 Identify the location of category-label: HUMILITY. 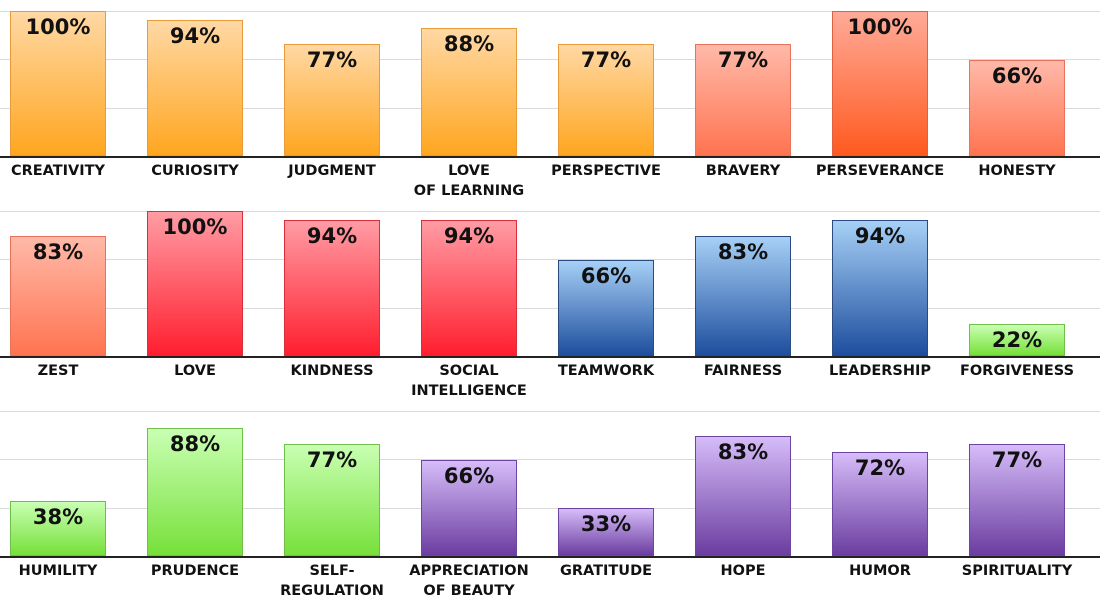
(58, 571).